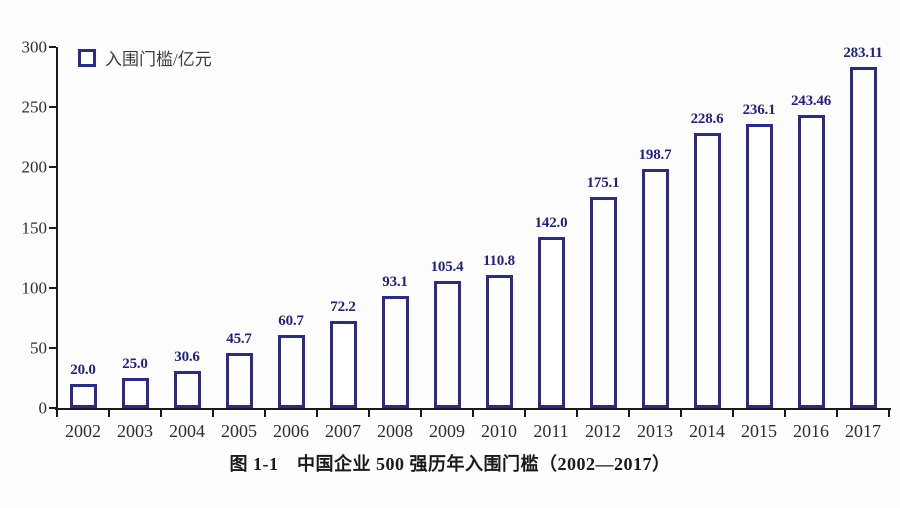 This screenshot has height=508, width=900. Describe the element at coordinates (473, 409) in the screenshot. I see `x-axis-line` at that location.